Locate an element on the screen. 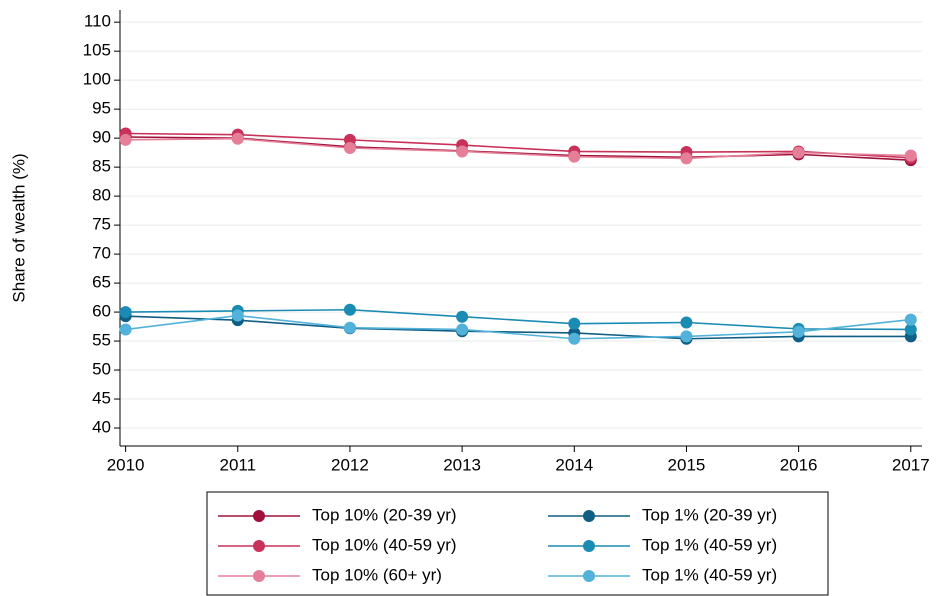  x-tick-label: 2010 is located at coordinates (126, 464).